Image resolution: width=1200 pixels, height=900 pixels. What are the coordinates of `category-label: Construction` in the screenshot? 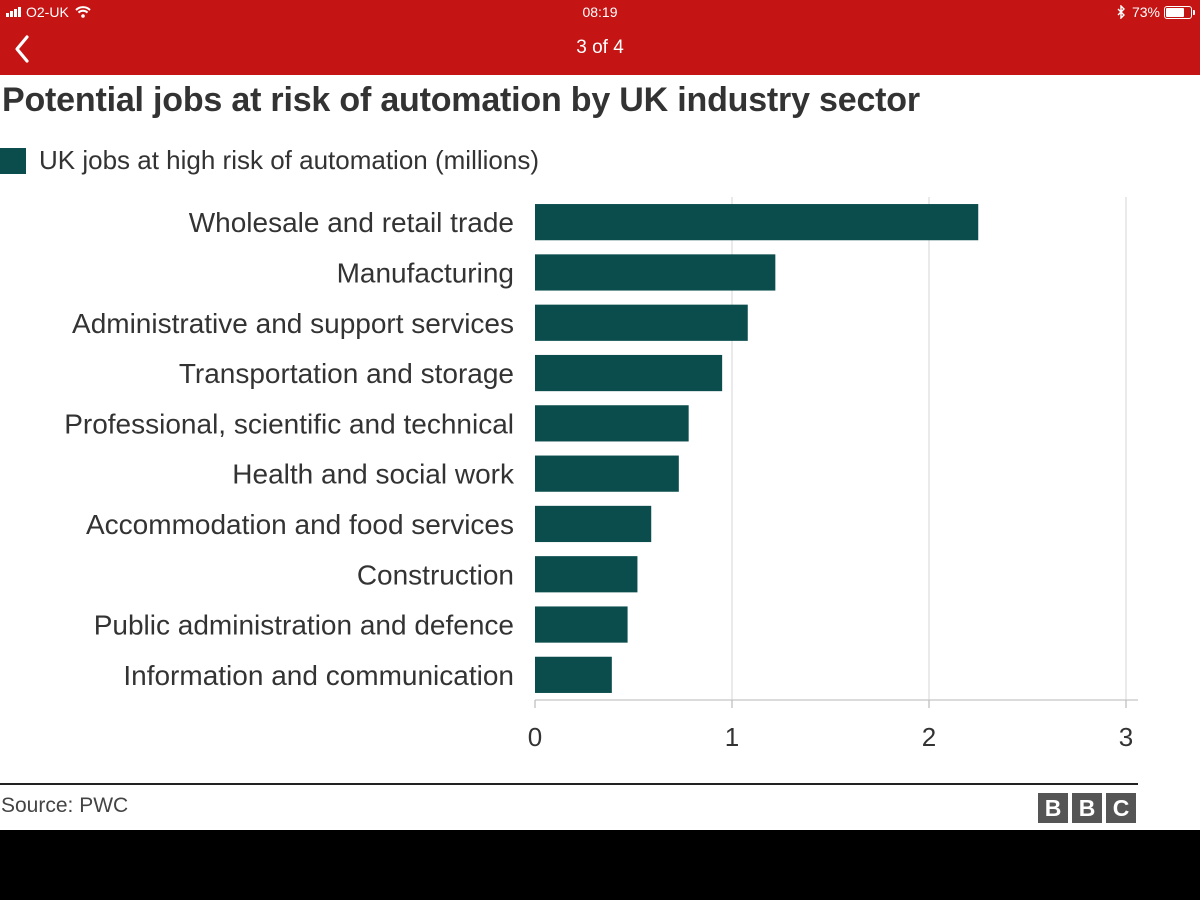 It's located at (435, 574).